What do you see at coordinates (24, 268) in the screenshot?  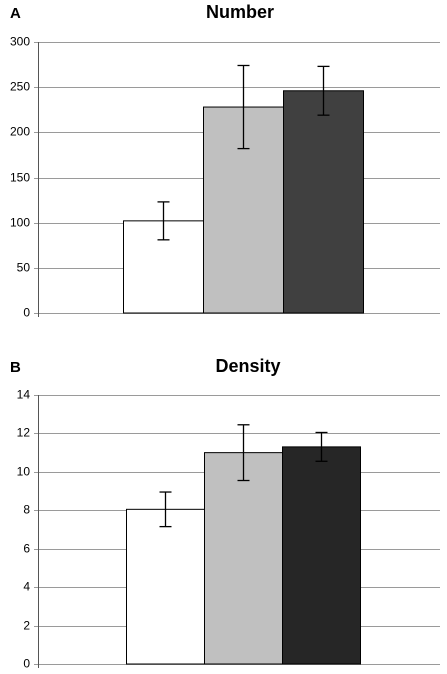 I see `y-tick-label-a: 50` at bounding box center [24, 268].